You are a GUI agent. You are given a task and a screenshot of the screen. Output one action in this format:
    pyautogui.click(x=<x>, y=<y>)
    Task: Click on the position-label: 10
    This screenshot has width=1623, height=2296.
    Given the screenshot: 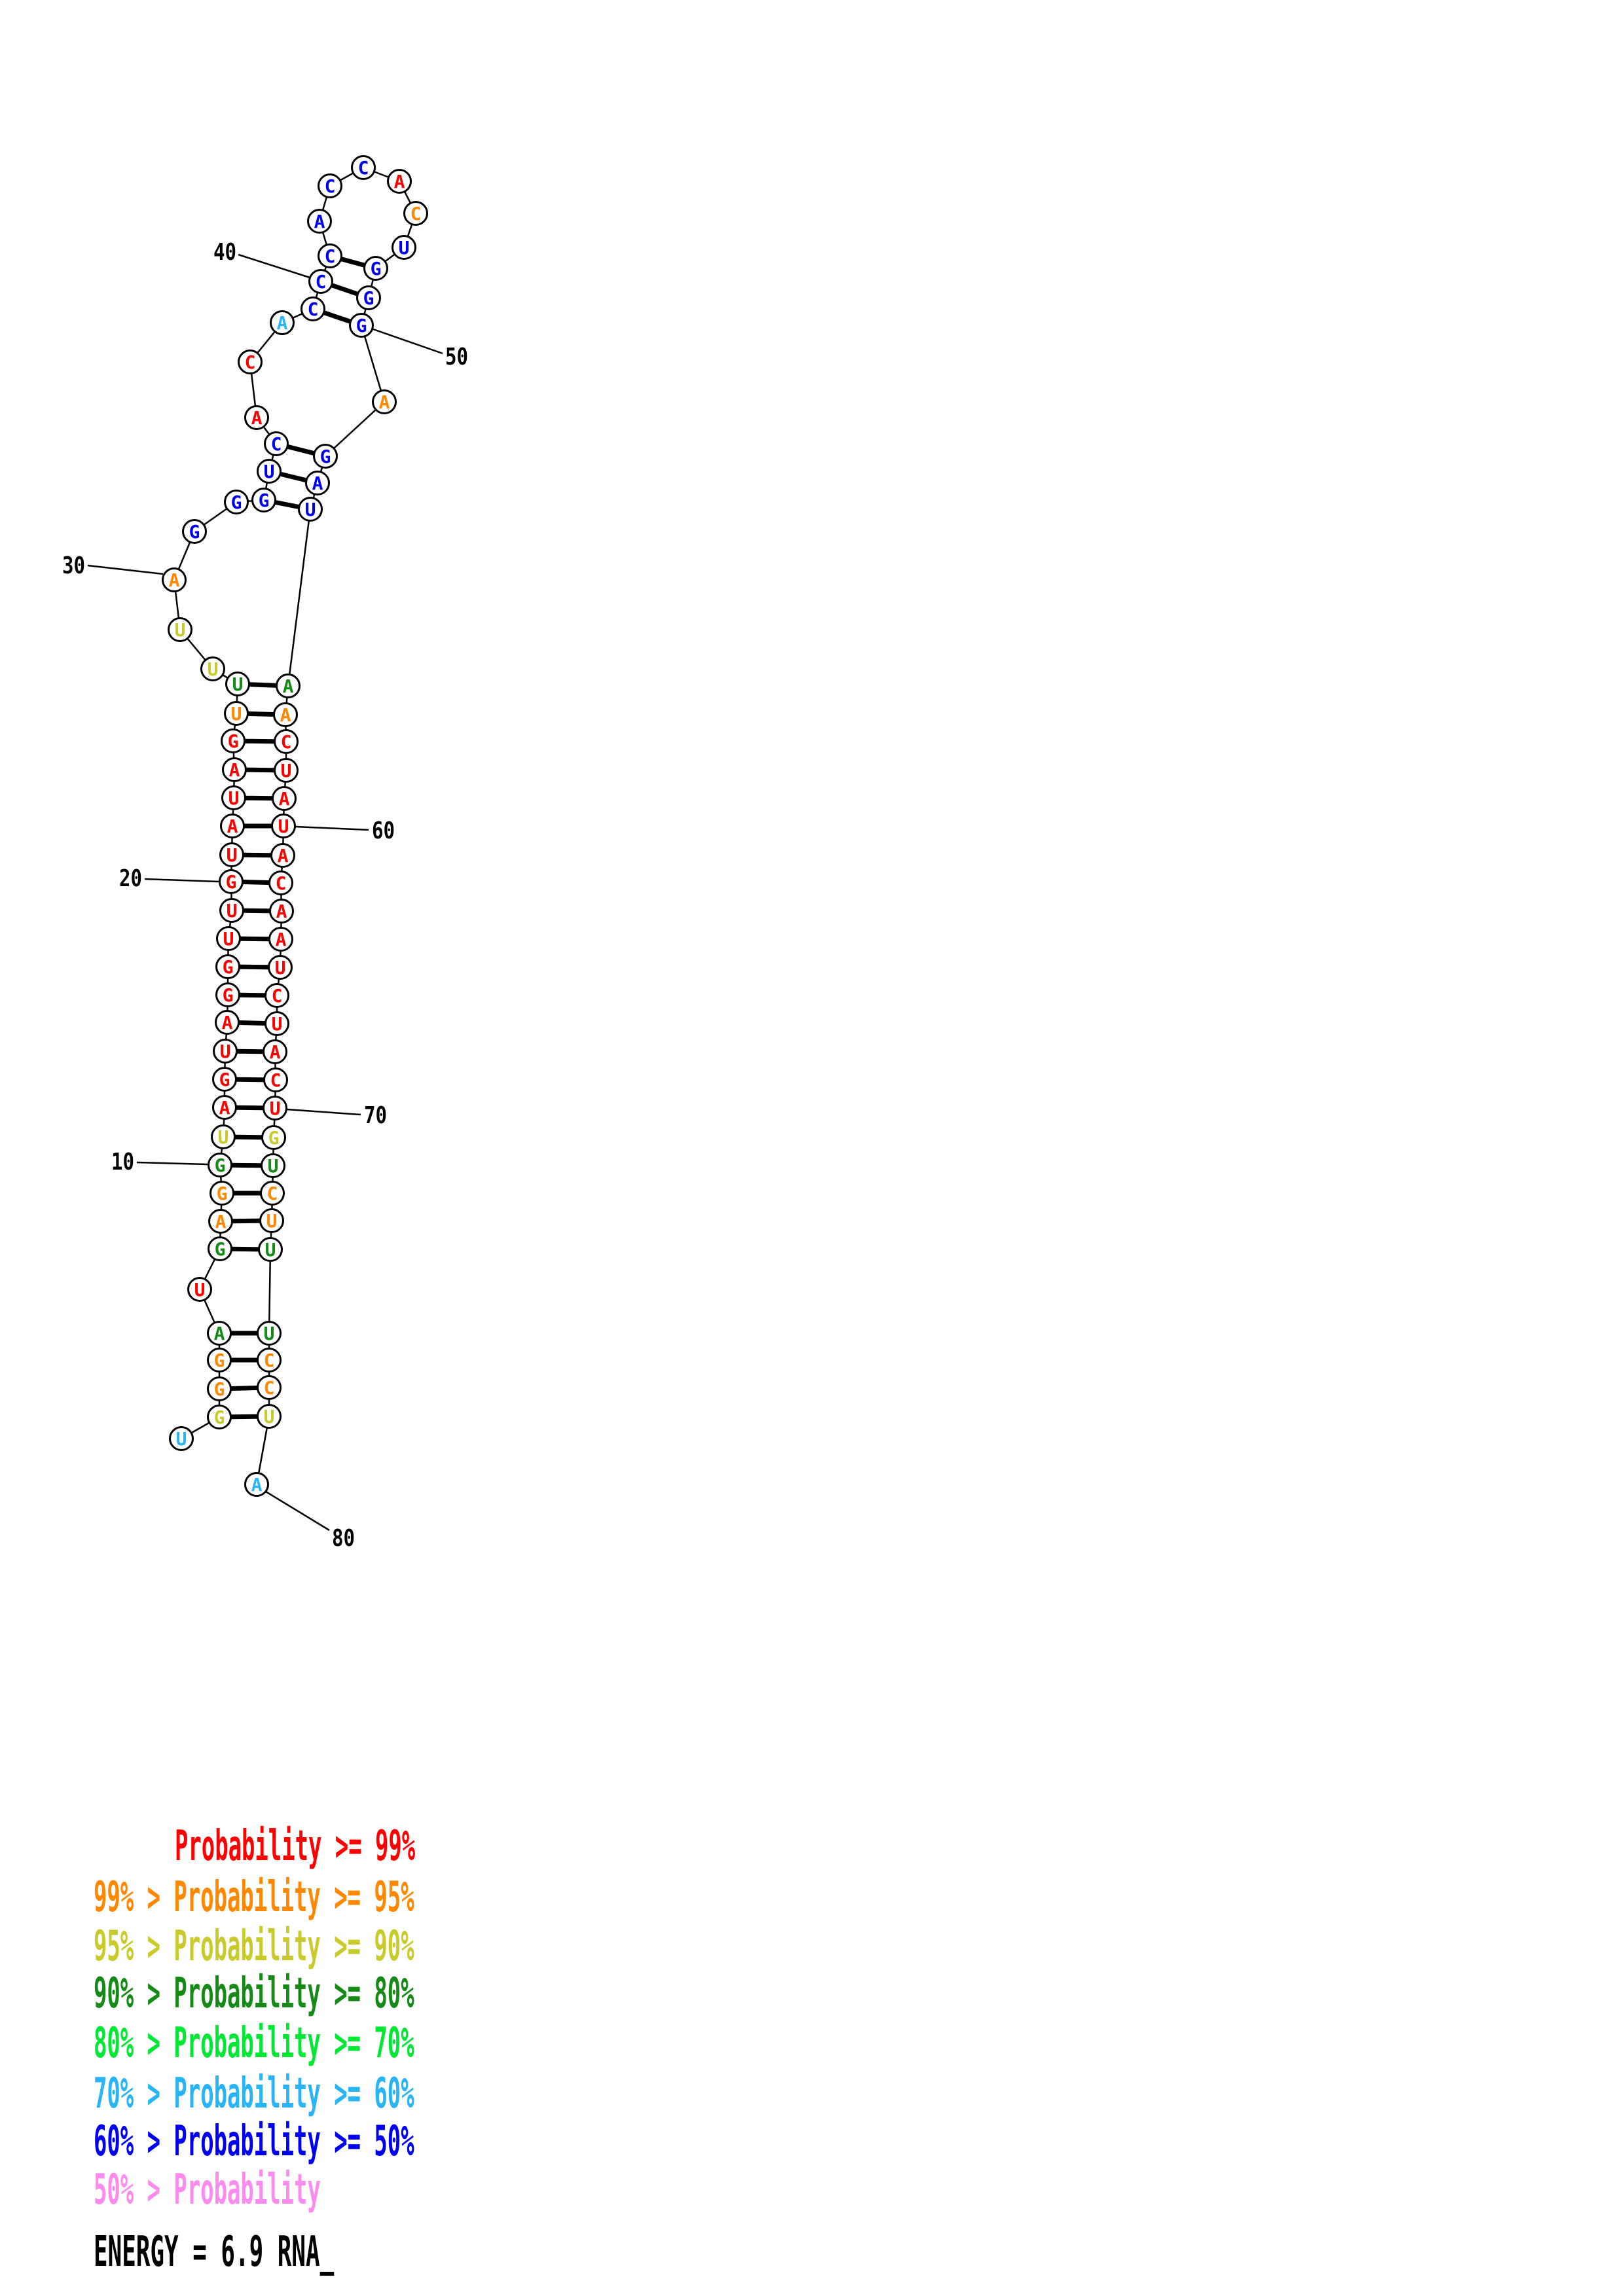 What is the action you would take?
    pyautogui.click(x=122, y=1162)
    